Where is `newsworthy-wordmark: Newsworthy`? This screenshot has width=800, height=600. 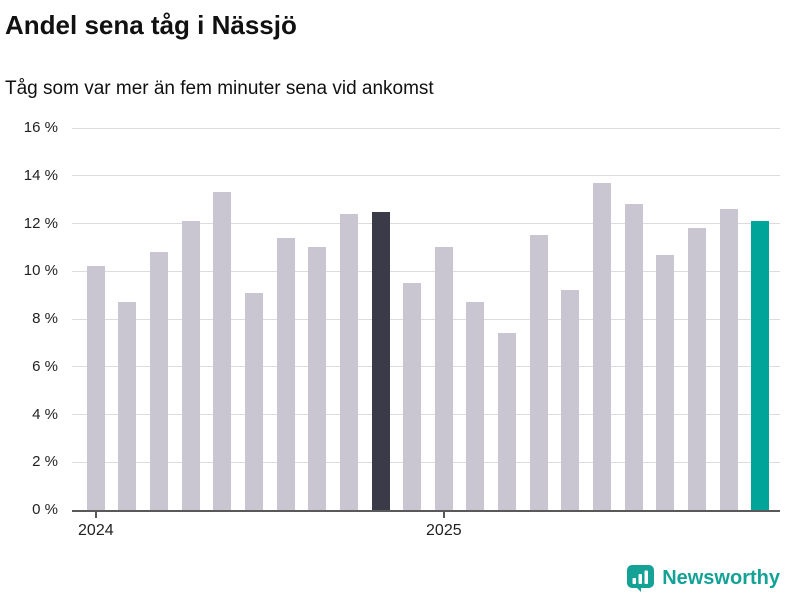 newsworthy-wordmark: Newsworthy is located at coordinates (721, 578).